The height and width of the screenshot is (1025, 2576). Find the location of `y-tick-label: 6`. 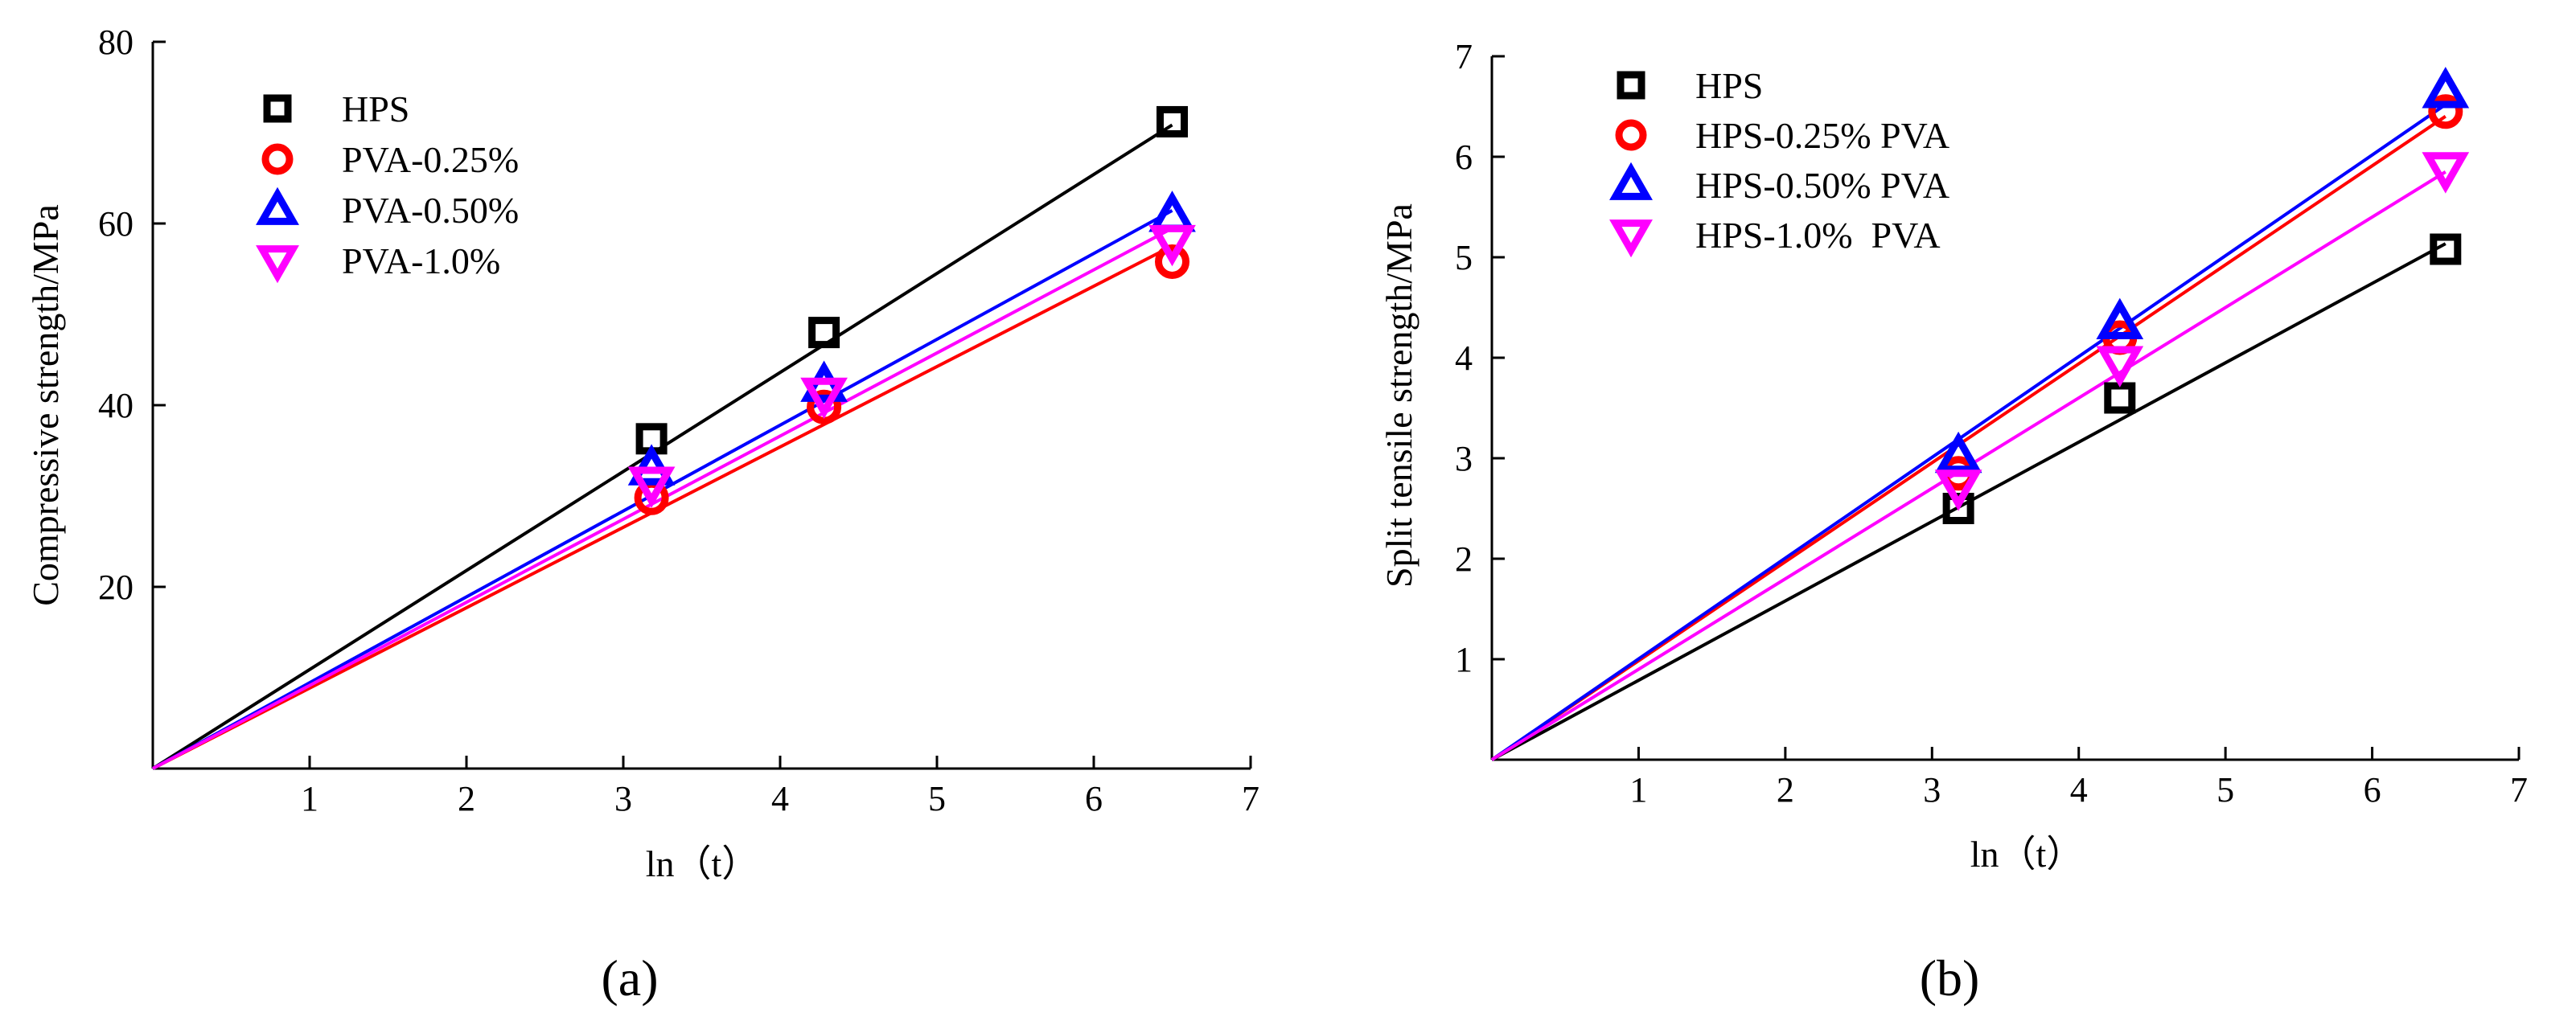

y-tick-label: 6 is located at coordinates (1464, 157).